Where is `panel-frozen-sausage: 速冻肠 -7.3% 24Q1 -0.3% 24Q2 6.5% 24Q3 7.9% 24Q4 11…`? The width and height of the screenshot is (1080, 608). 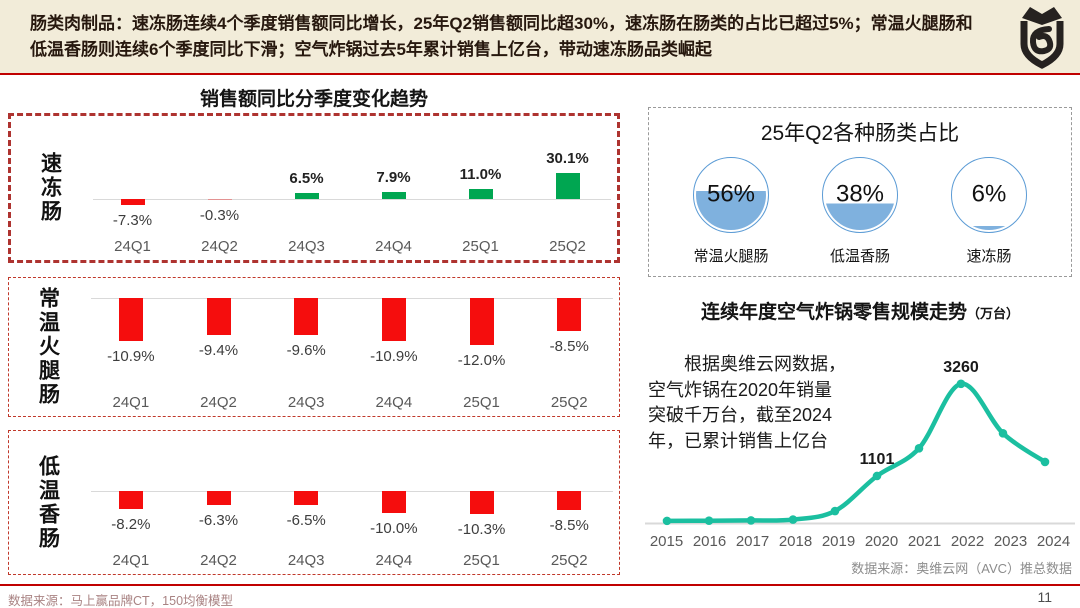
panel-frozen-sausage: 速冻肠 -7.3% 24Q1 -0.3% 24Q2 6.5% 24Q3 7.9% 24Q4 11… is located at coordinates (314, 188).